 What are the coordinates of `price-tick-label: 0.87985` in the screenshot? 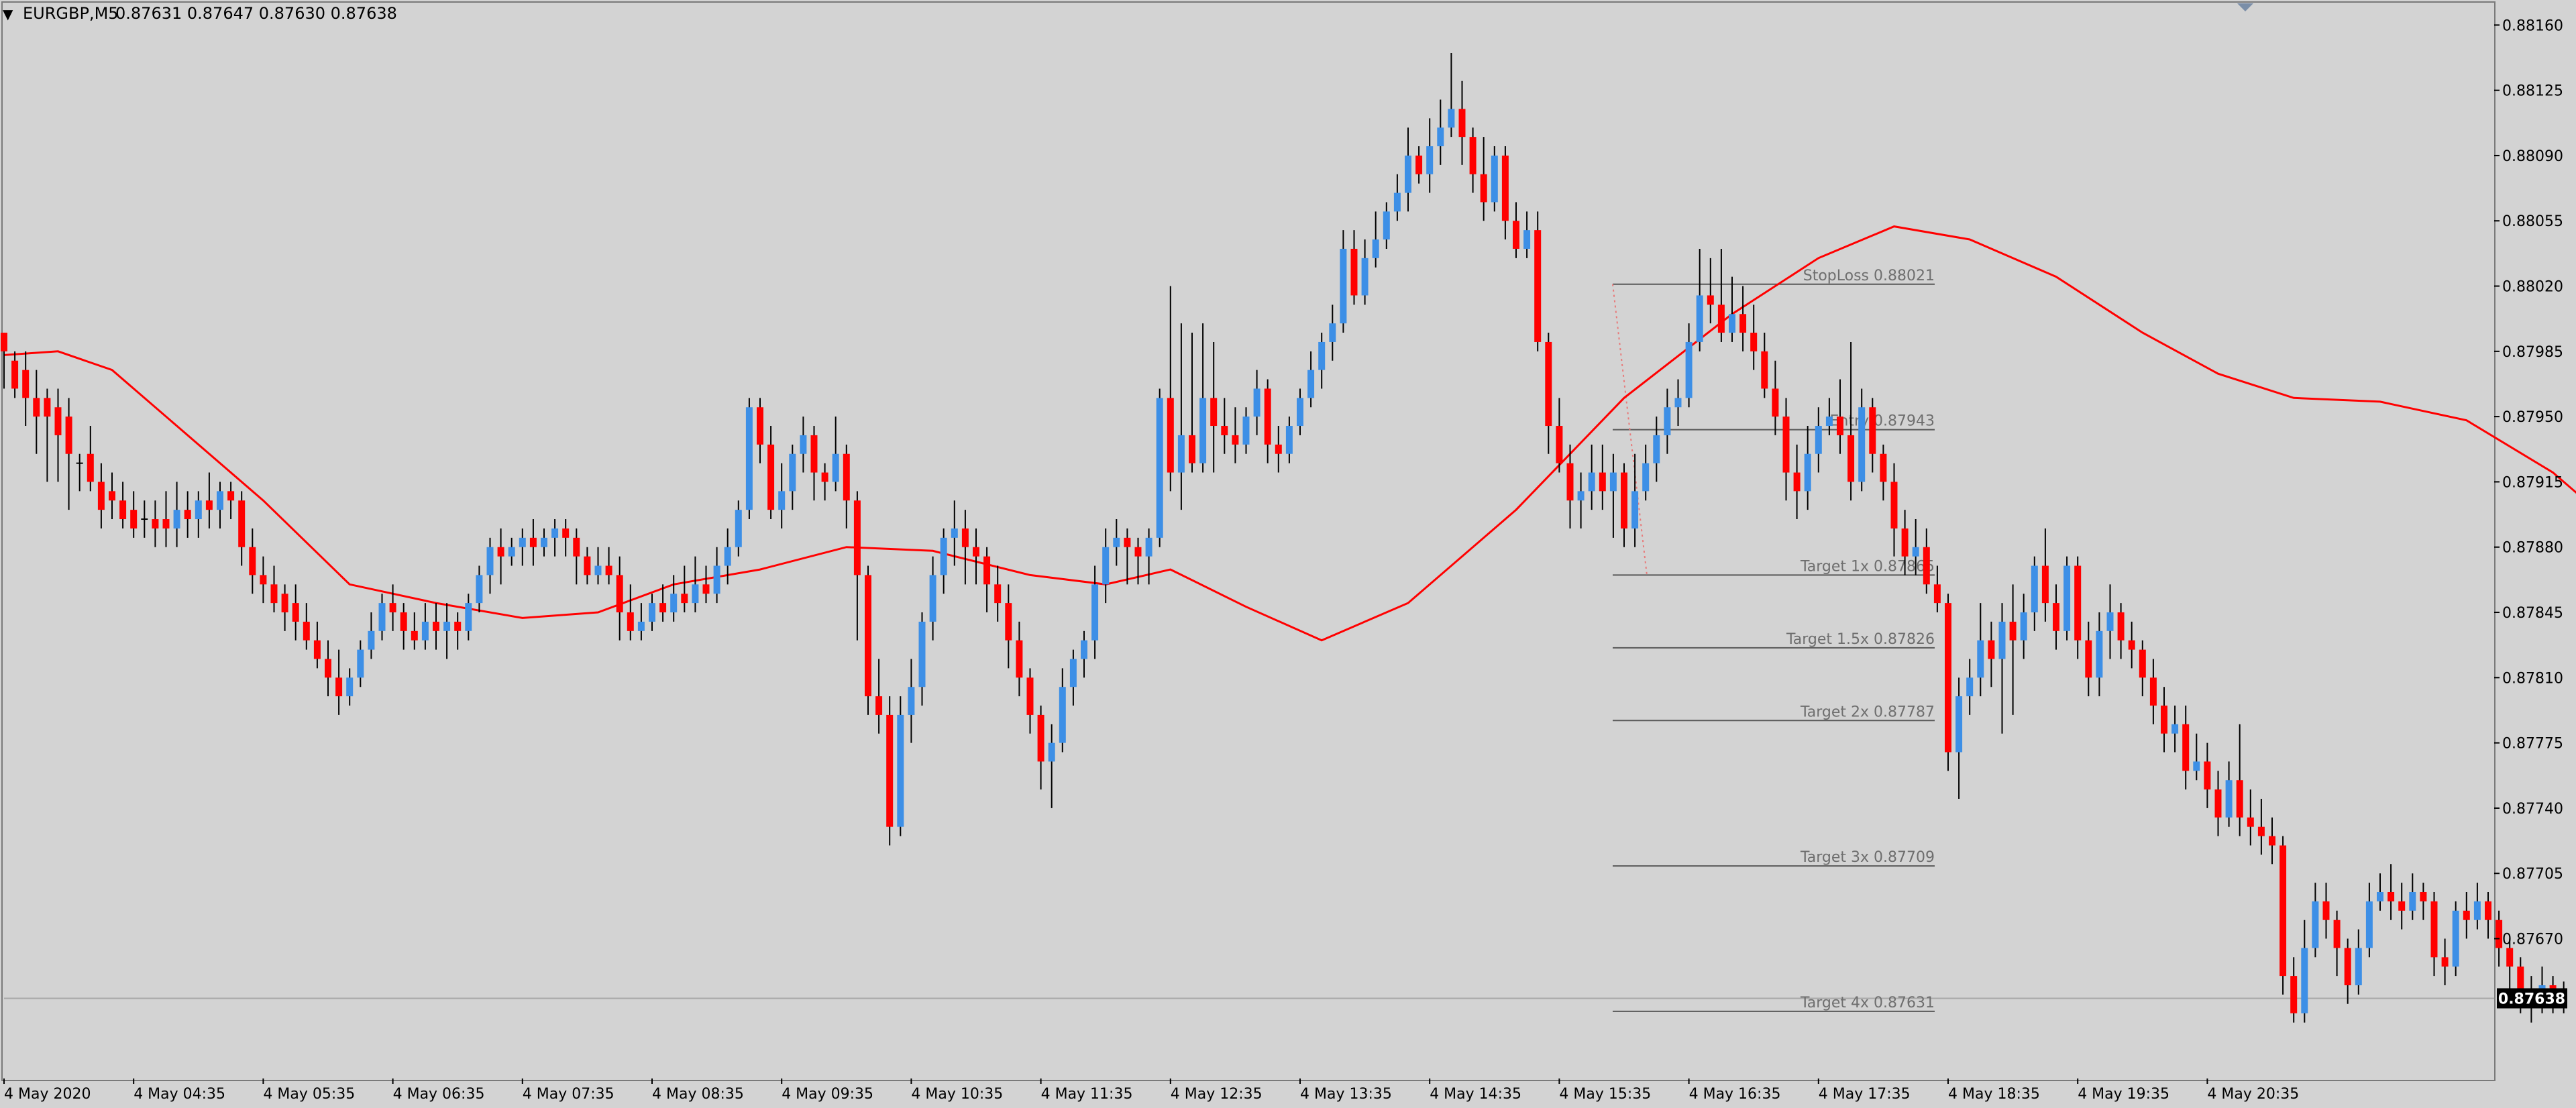 It's located at (2532, 352).